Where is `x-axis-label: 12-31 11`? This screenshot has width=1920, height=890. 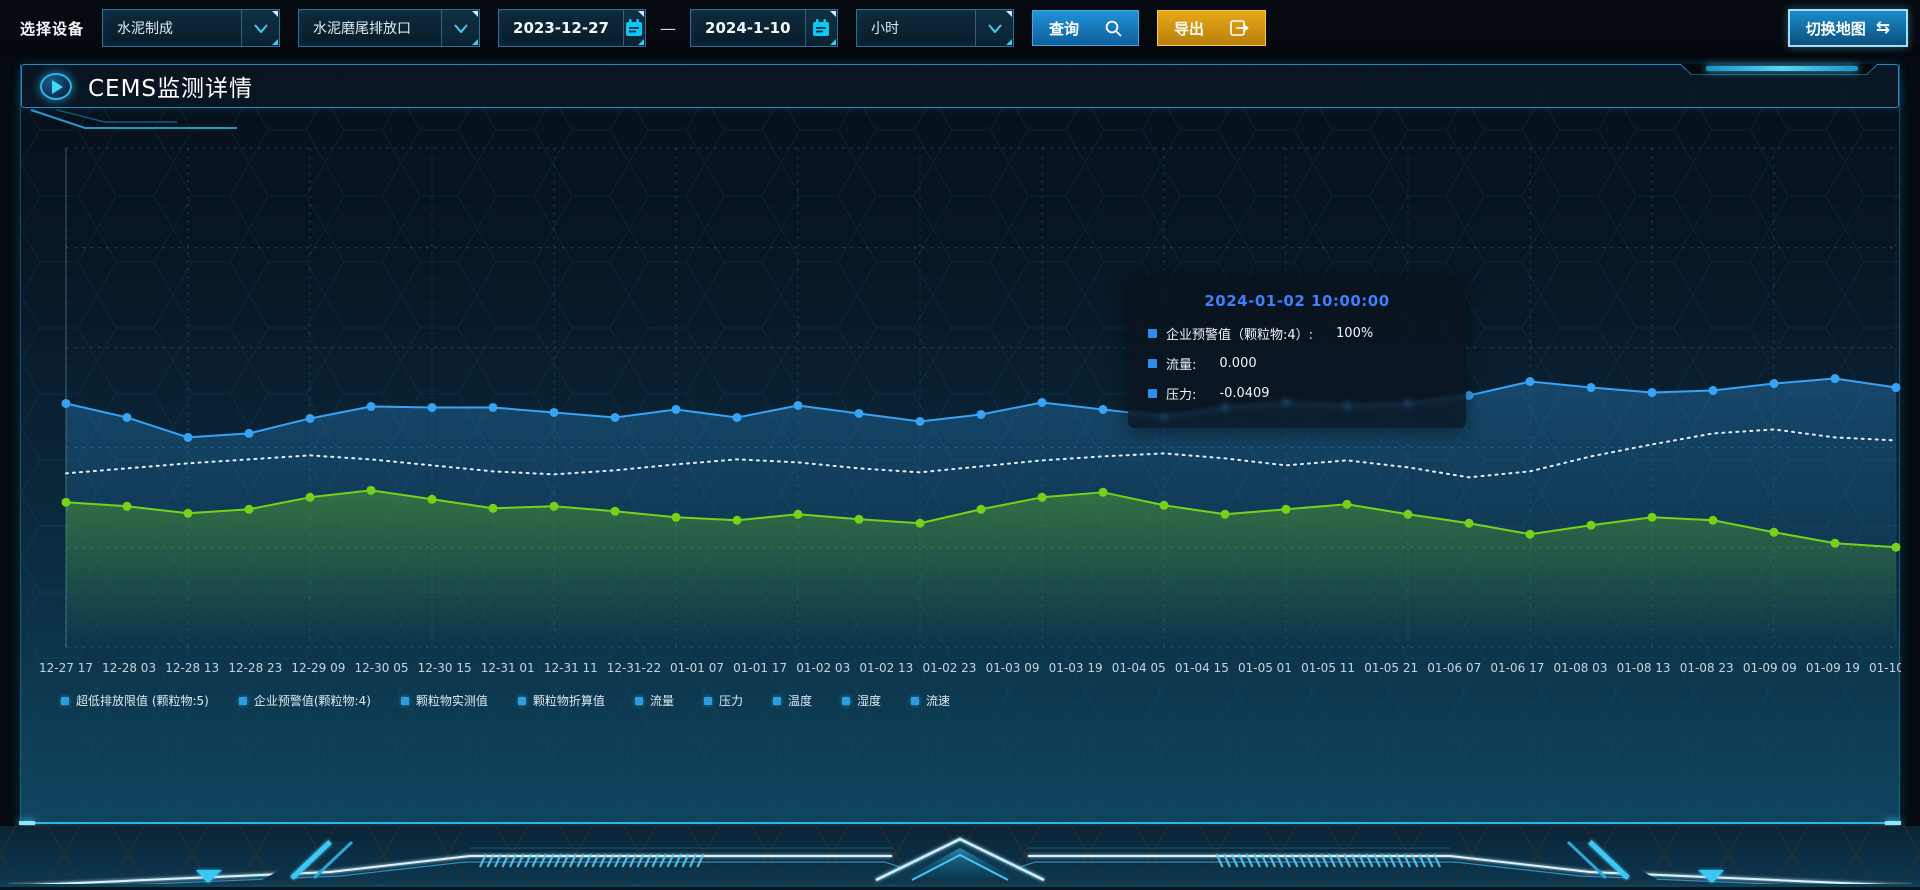 x-axis-label: 12-31 11 is located at coordinates (571, 668).